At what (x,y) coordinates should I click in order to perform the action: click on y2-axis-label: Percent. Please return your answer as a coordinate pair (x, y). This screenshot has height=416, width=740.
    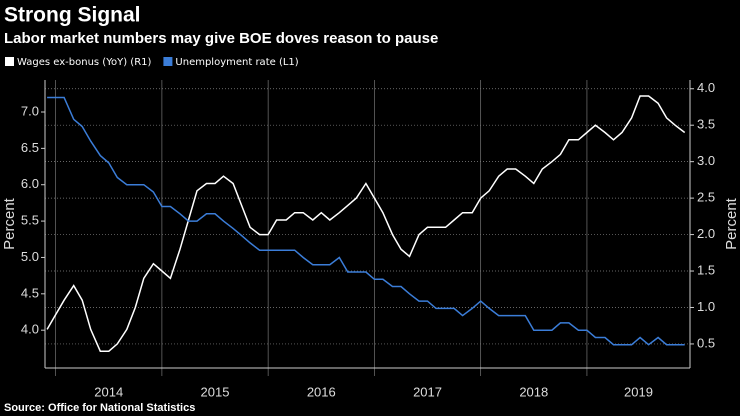
    Looking at the image, I should click on (731, 223).